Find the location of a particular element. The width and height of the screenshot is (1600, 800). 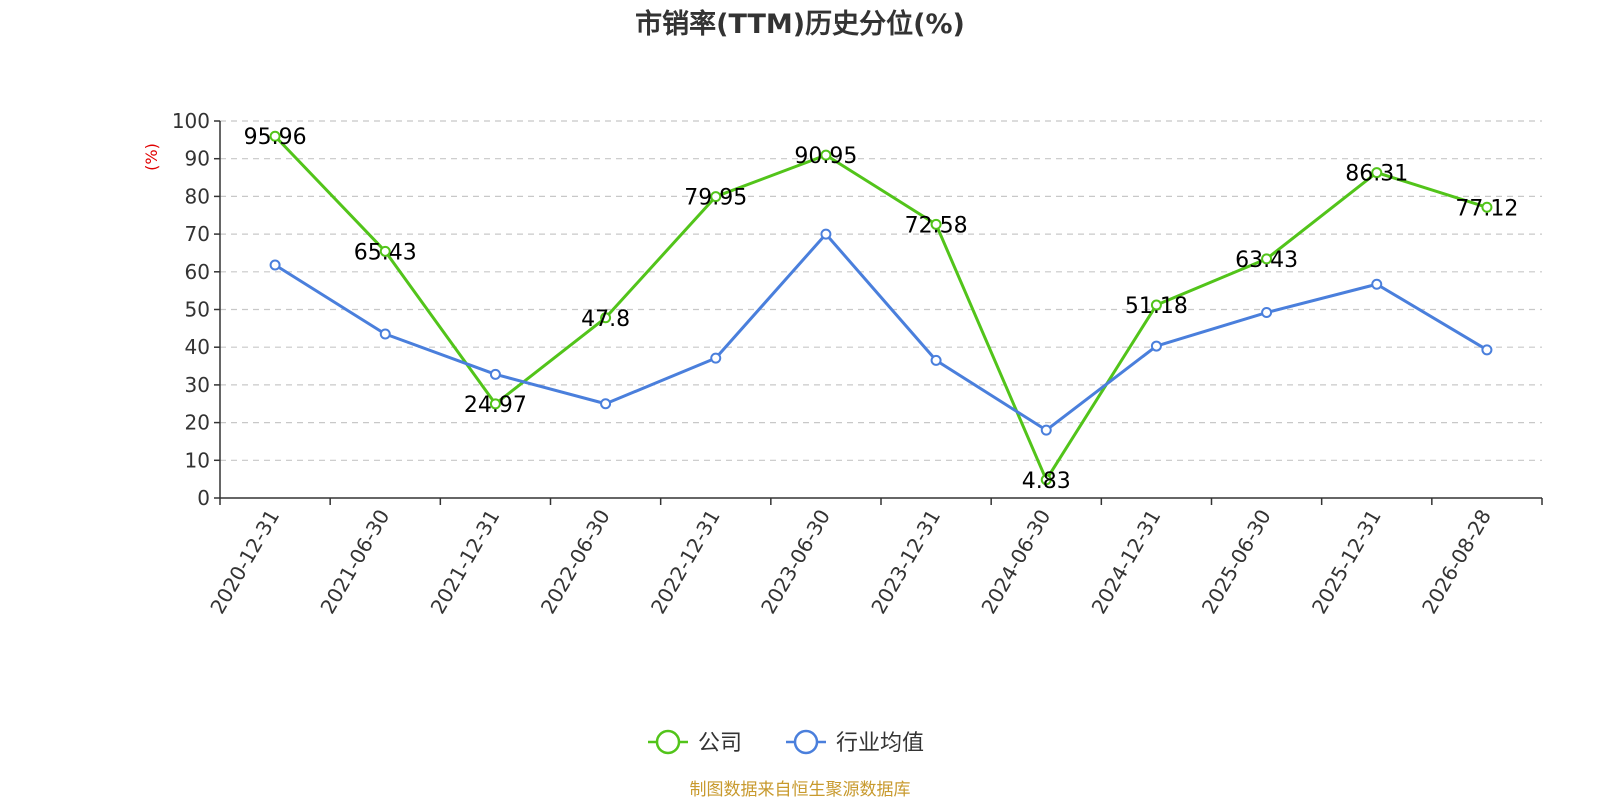

legend-label: 公司 is located at coordinates (720, 743).